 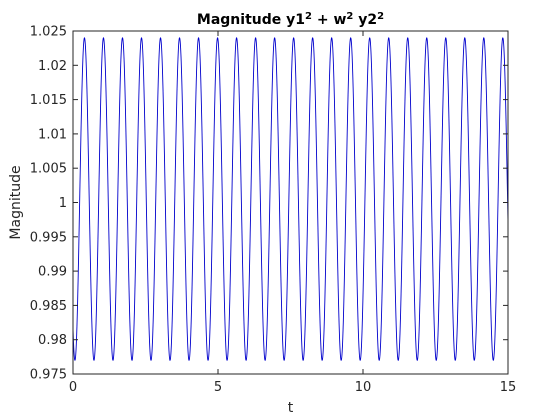 I want to click on x-tick-label: 15, so click(x=508, y=387).